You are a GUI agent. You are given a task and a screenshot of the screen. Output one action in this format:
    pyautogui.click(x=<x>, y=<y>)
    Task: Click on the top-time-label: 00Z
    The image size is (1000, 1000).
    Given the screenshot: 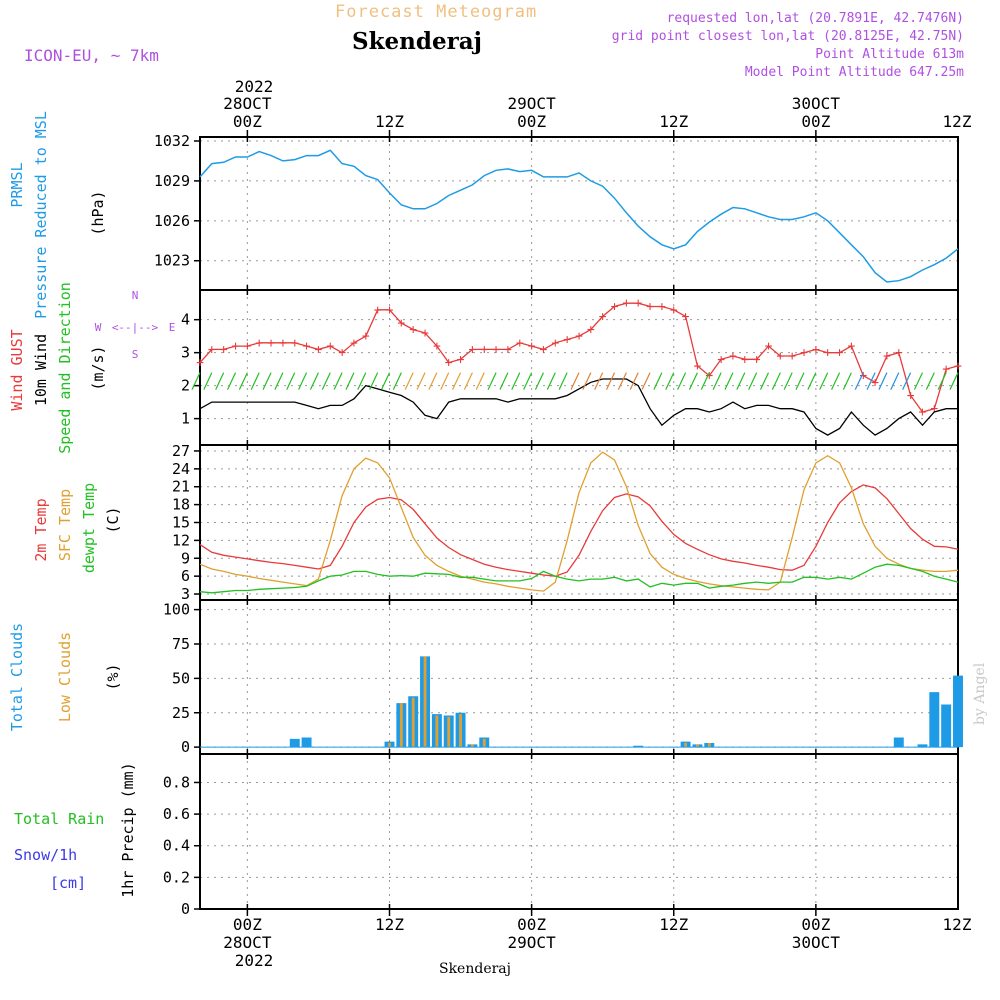 What is the action you would take?
    pyautogui.click(x=531, y=121)
    